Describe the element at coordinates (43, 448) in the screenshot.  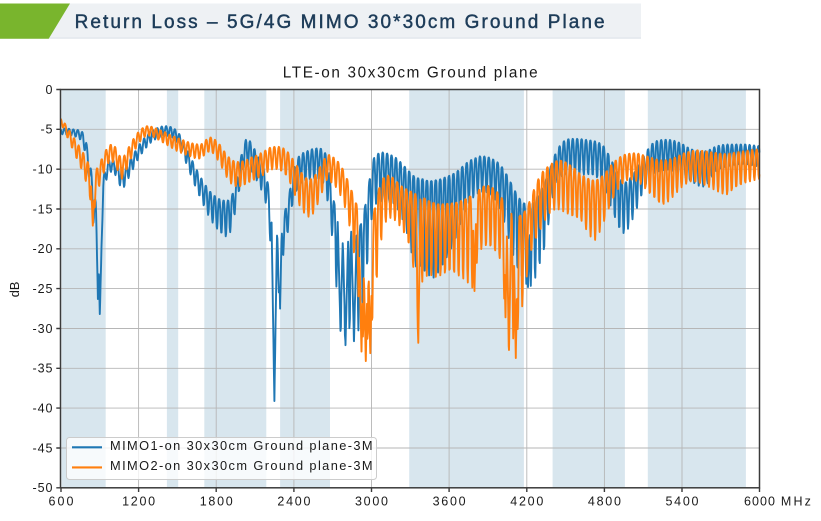
I see `svg-text: -45` at that location.